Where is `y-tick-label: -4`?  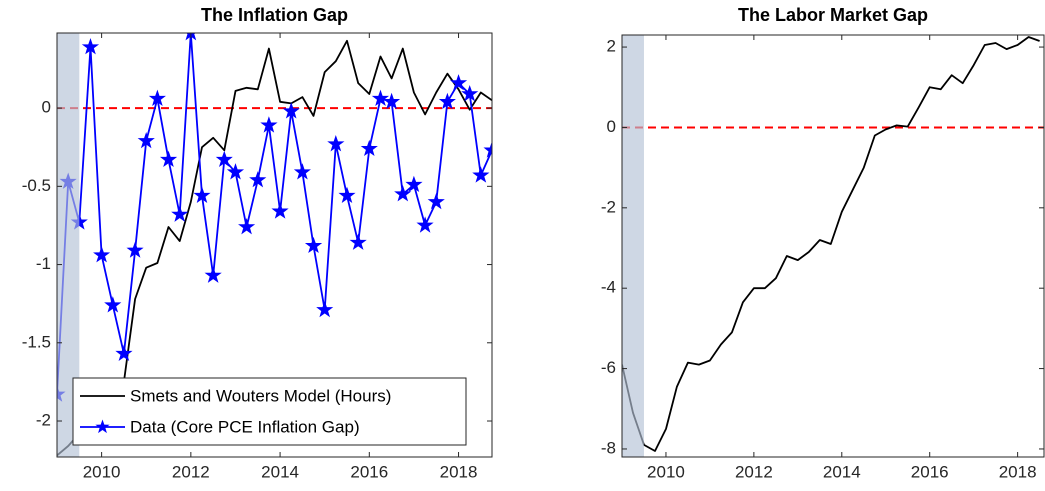
y-tick-label: -4 is located at coordinates (608, 287).